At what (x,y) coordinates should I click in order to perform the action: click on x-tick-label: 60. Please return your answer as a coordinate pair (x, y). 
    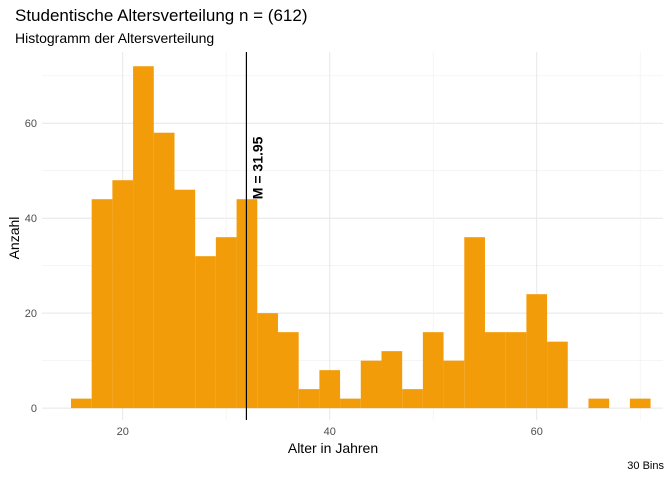
    Looking at the image, I should click on (537, 432).